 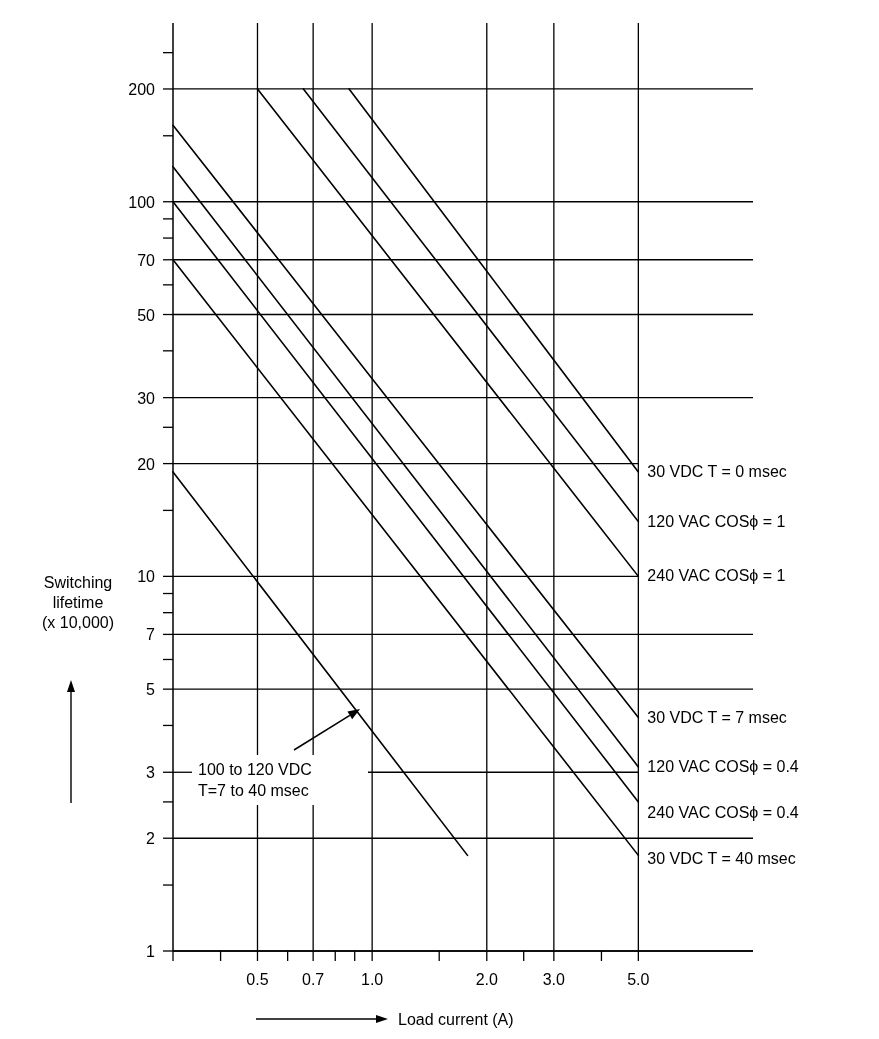 I want to click on x-tick-label: 5.0, so click(x=638, y=979).